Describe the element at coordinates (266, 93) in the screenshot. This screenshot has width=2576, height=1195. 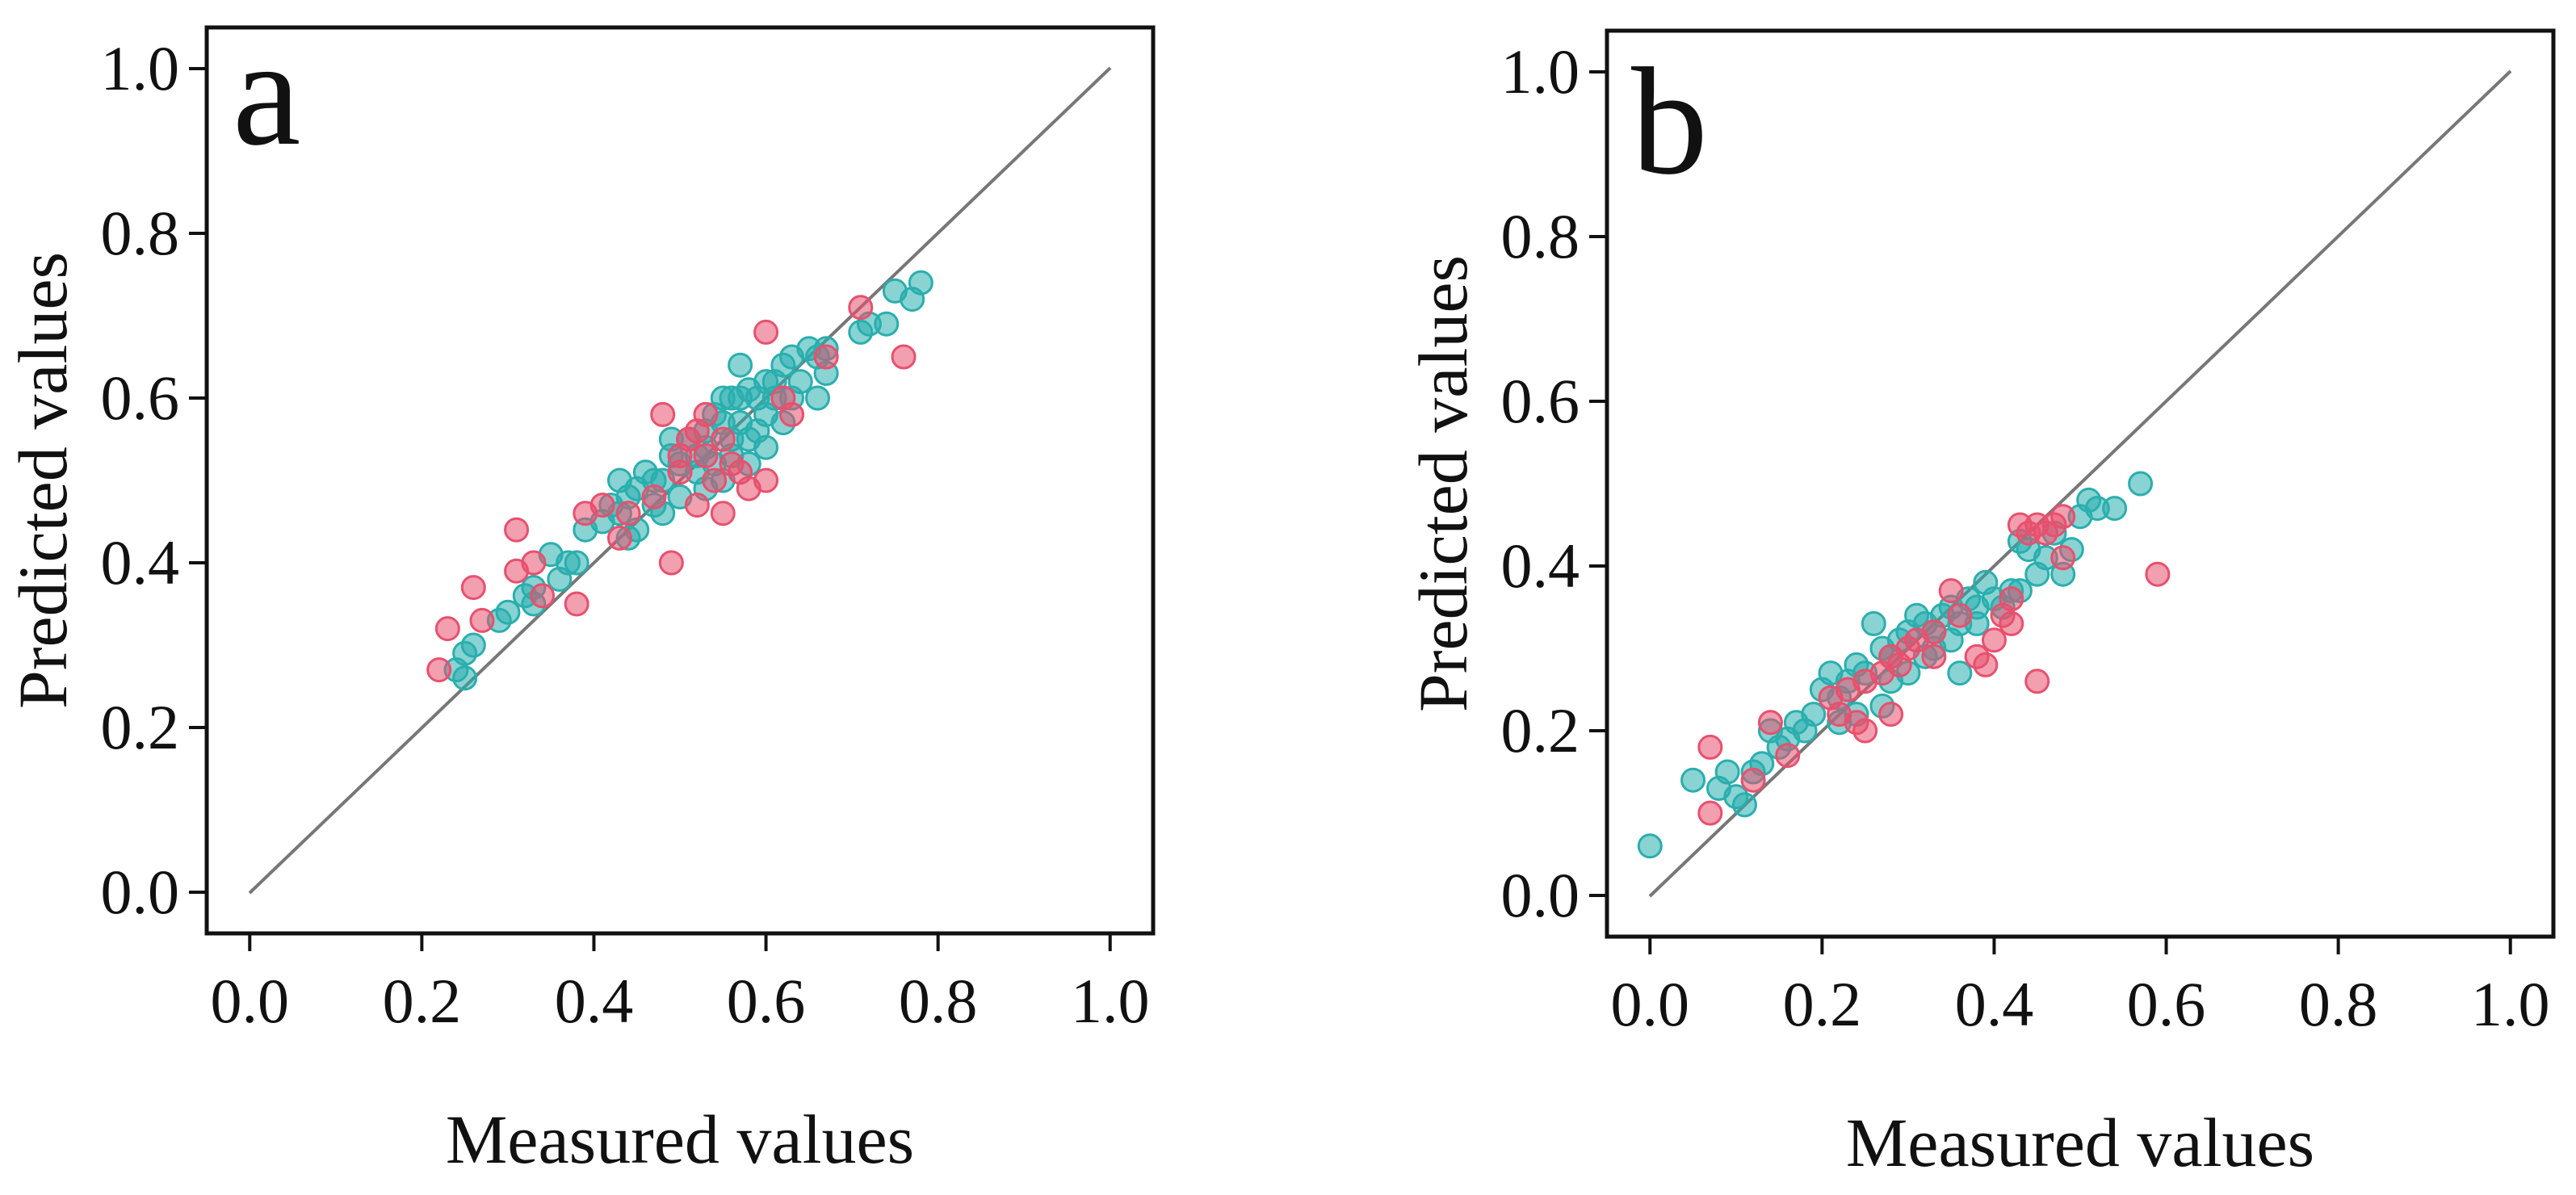
I see `panel-label: a` at that location.